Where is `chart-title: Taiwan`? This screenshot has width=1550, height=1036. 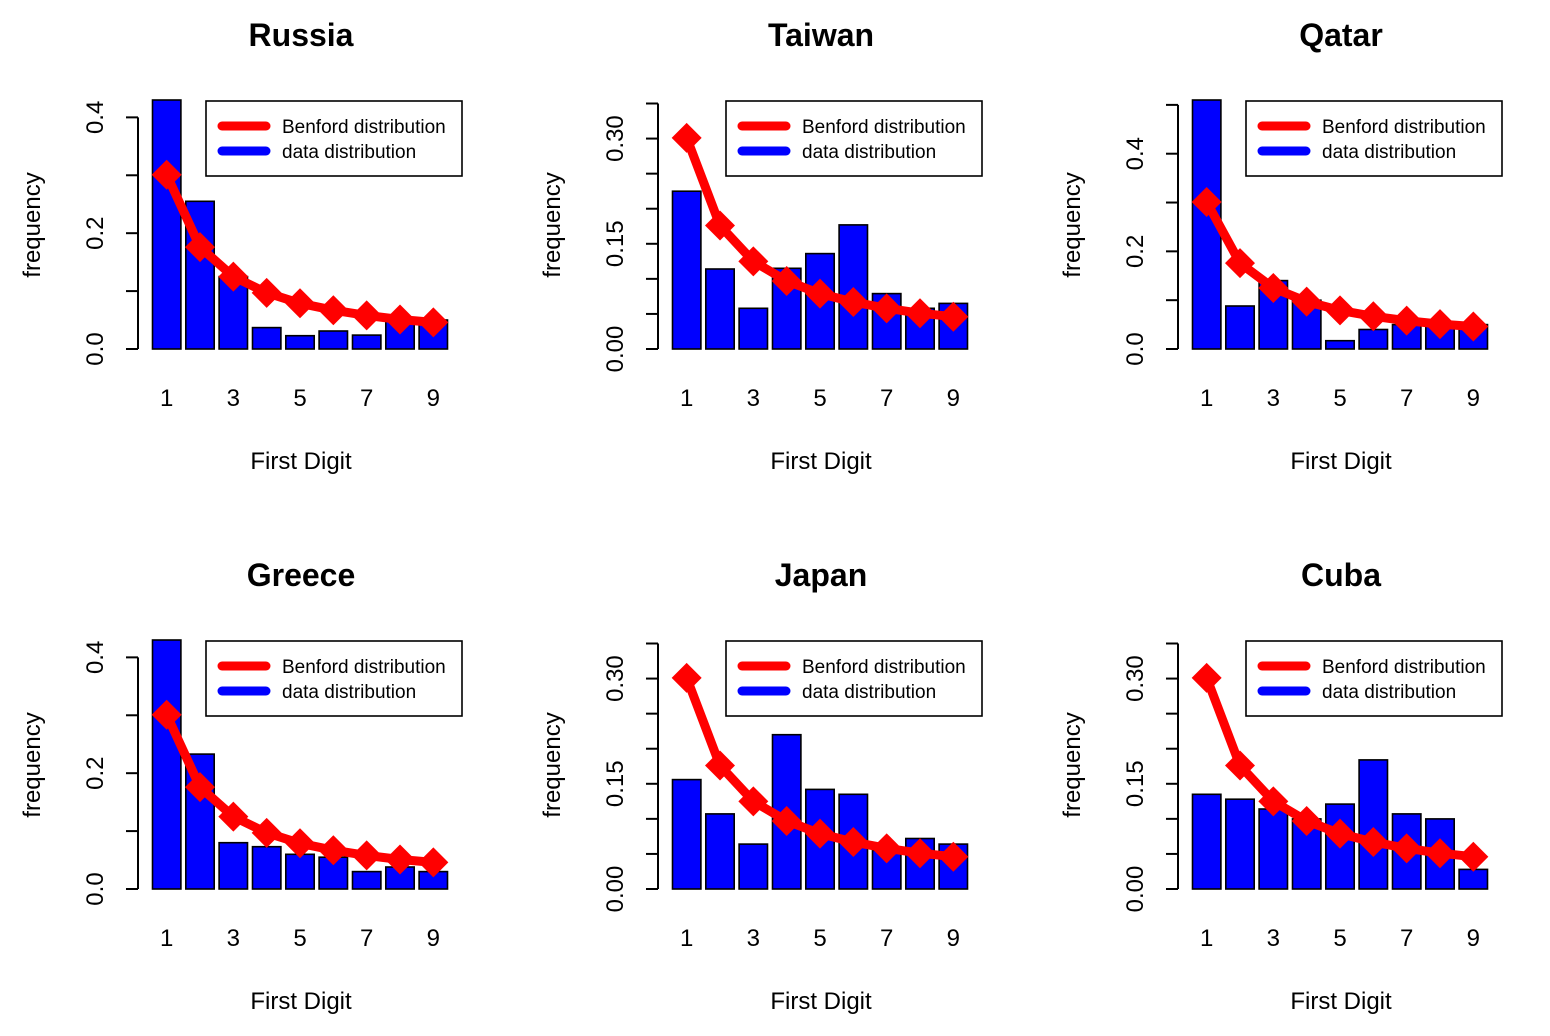
chart-title: Taiwan is located at coordinates (821, 35).